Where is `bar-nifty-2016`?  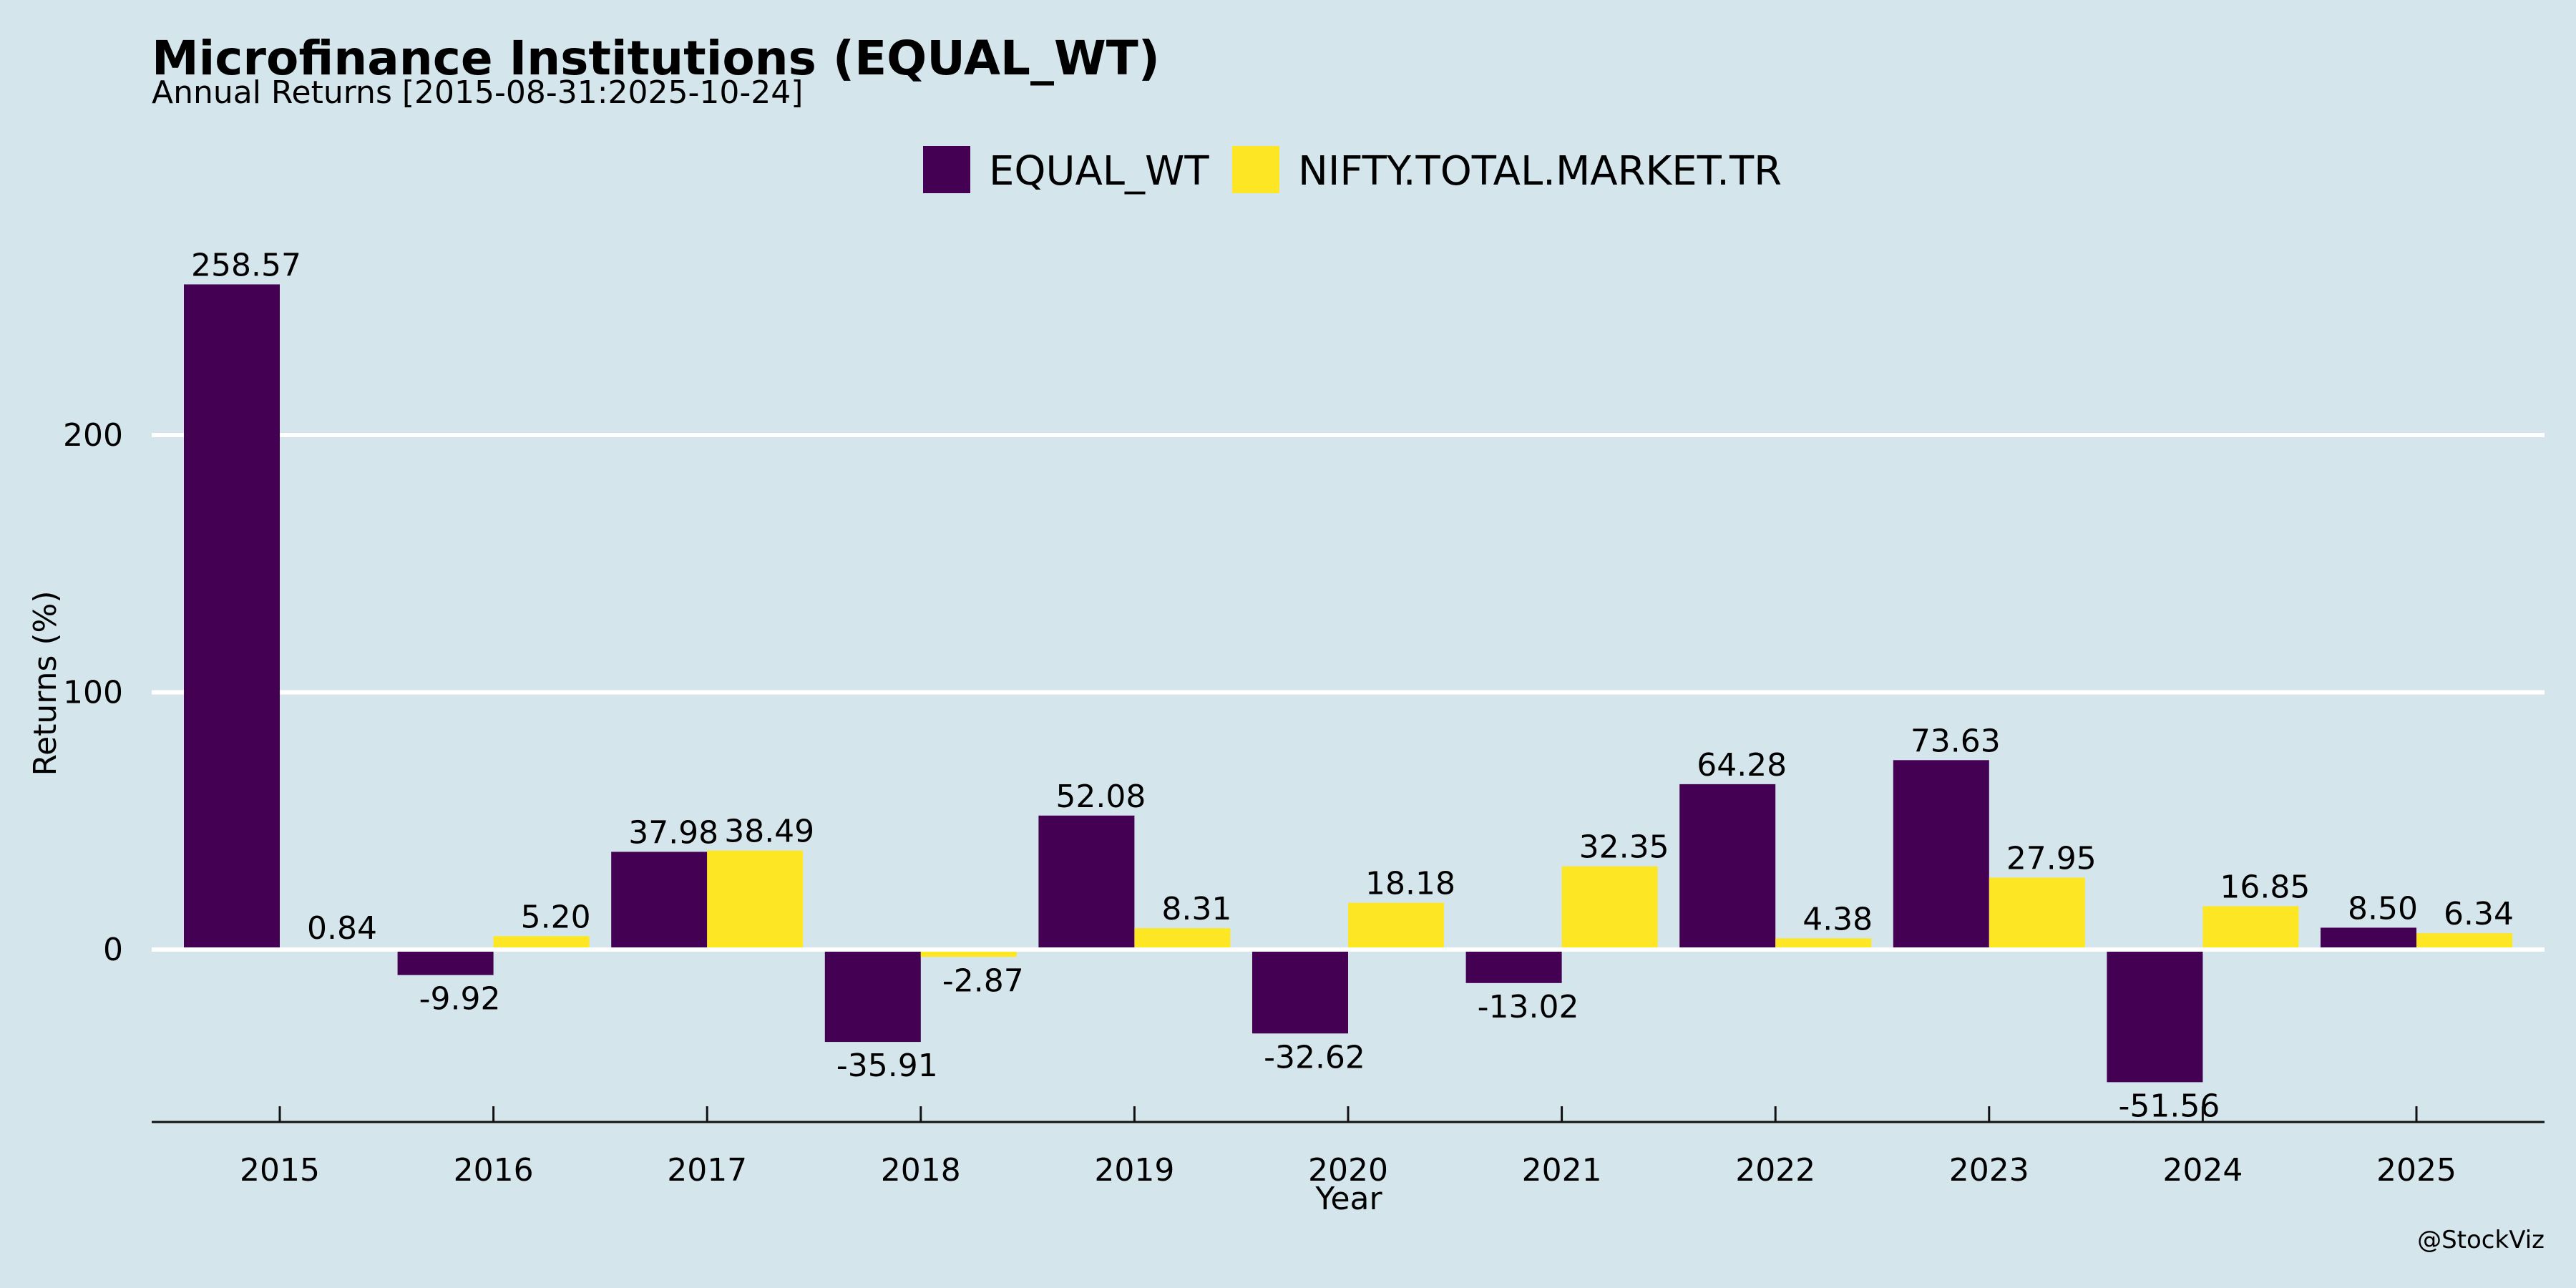
bar-nifty-2016 is located at coordinates (541, 943).